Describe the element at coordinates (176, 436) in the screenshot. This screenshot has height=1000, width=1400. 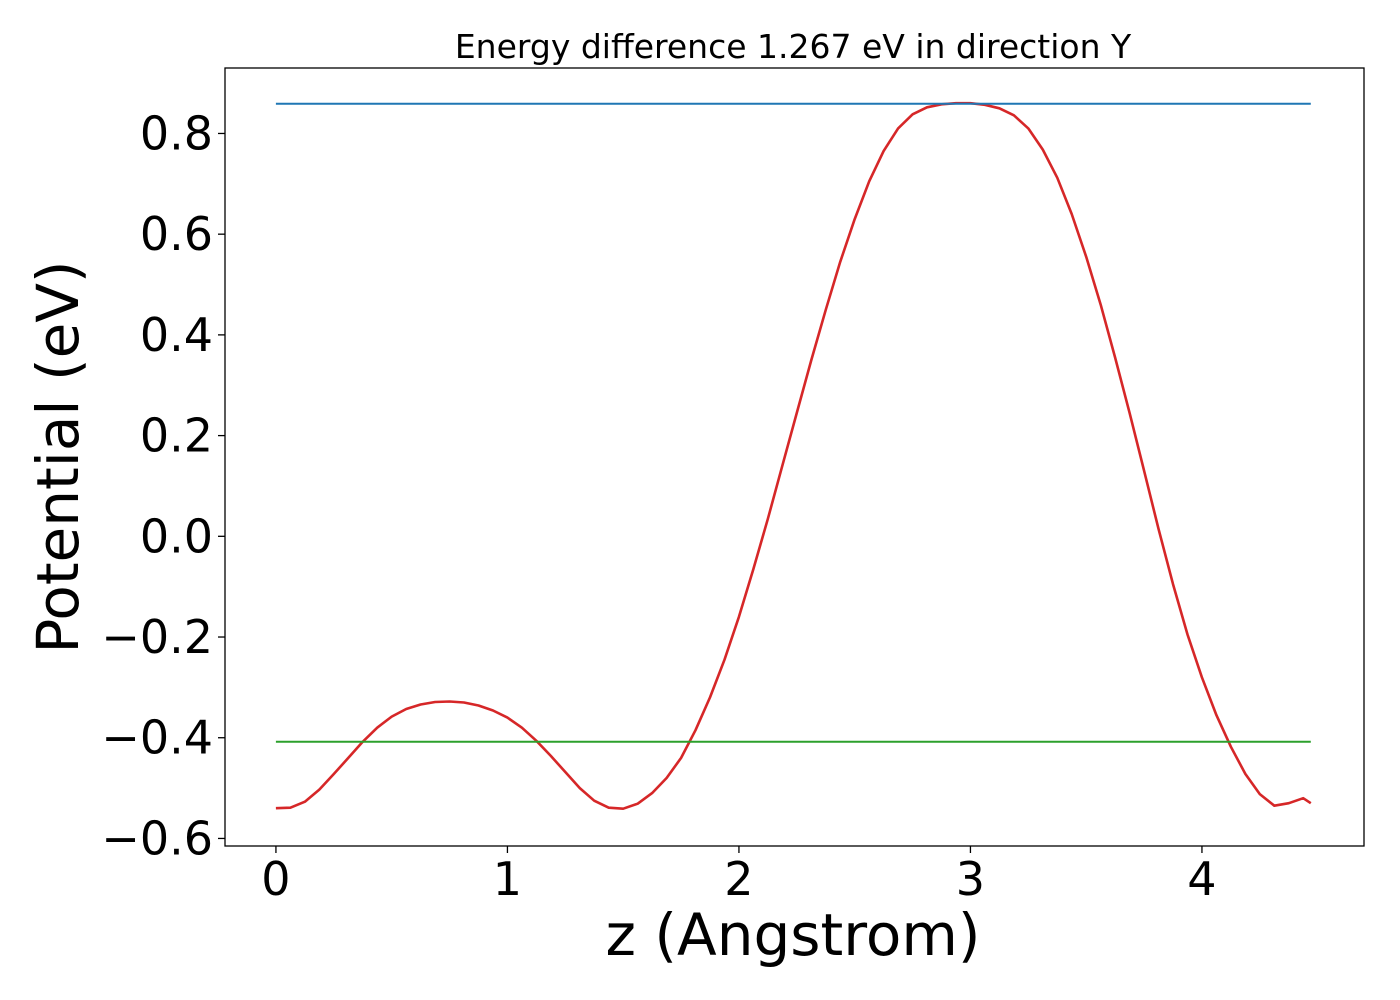
I see `y-tick-label: 0.2` at that location.